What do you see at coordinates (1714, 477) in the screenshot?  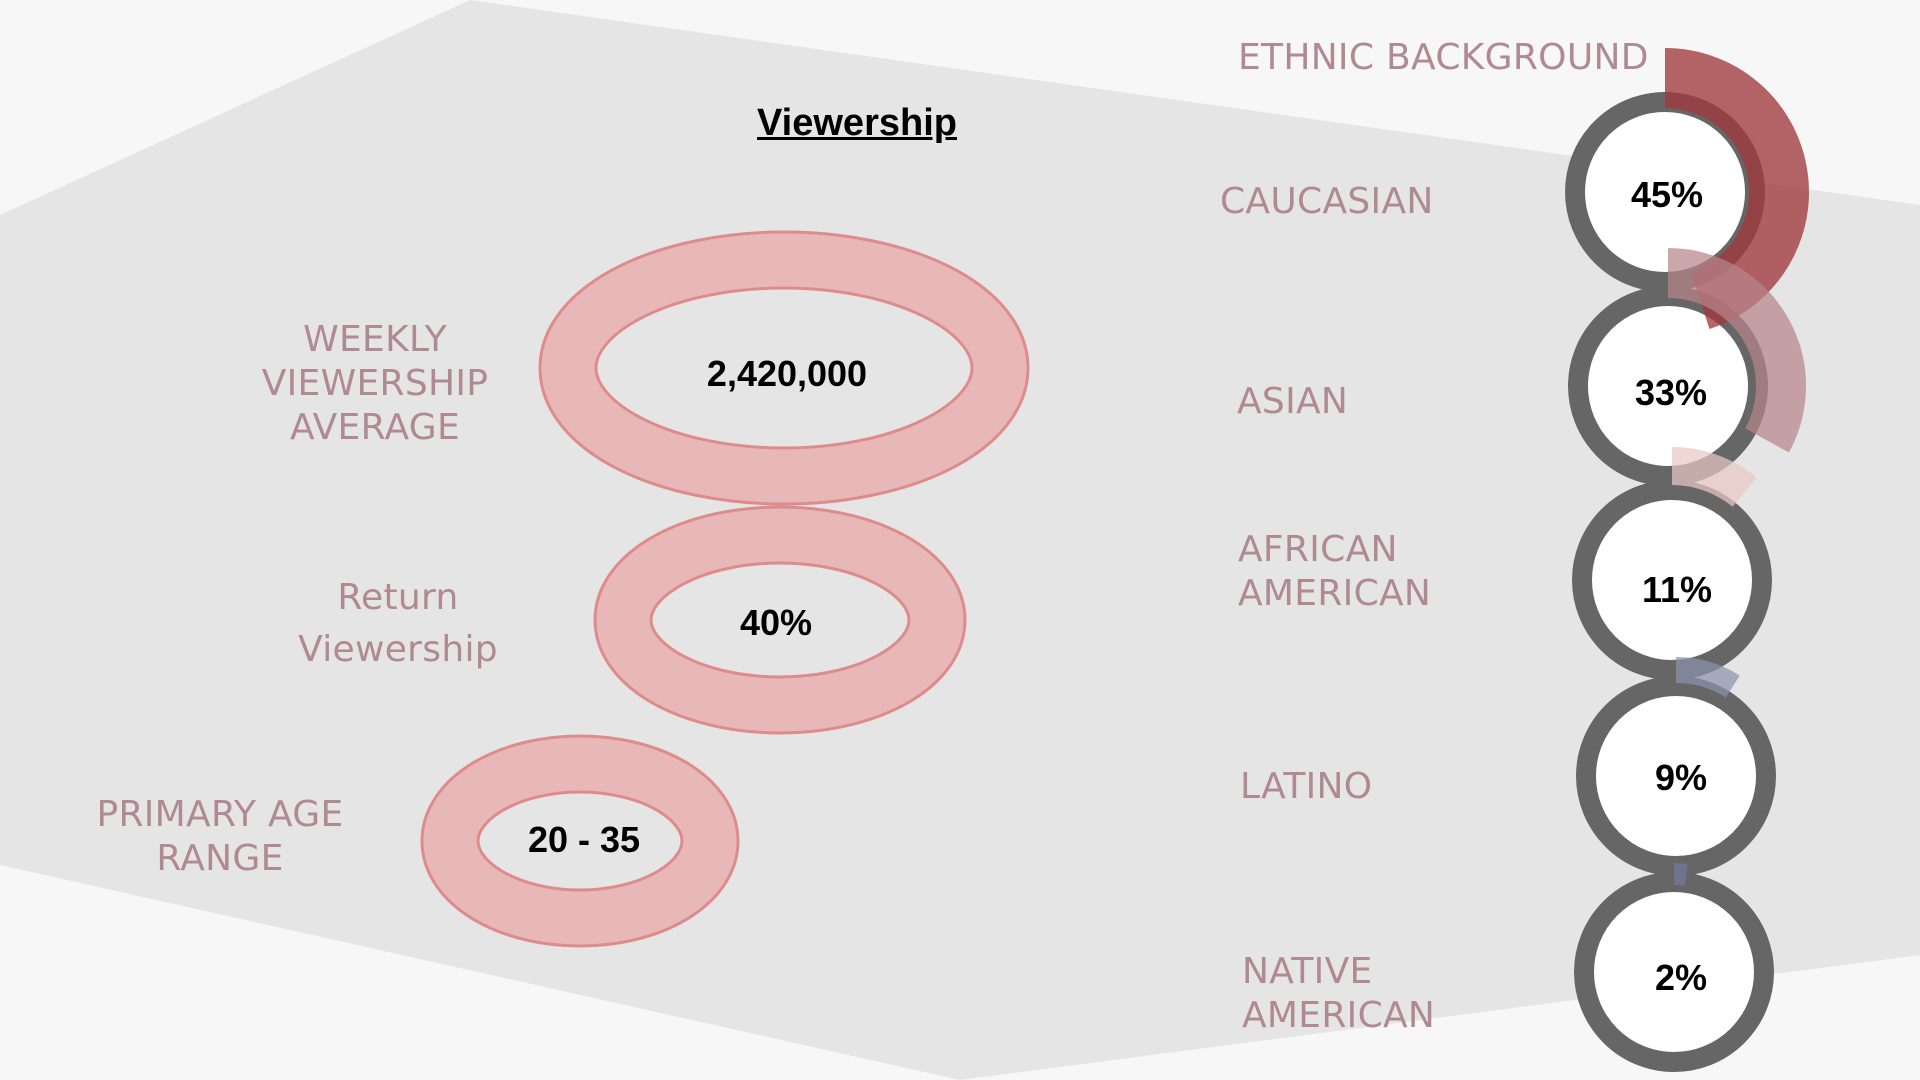 I see `donut-arc-african-american` at bounding box center [1714, 477].